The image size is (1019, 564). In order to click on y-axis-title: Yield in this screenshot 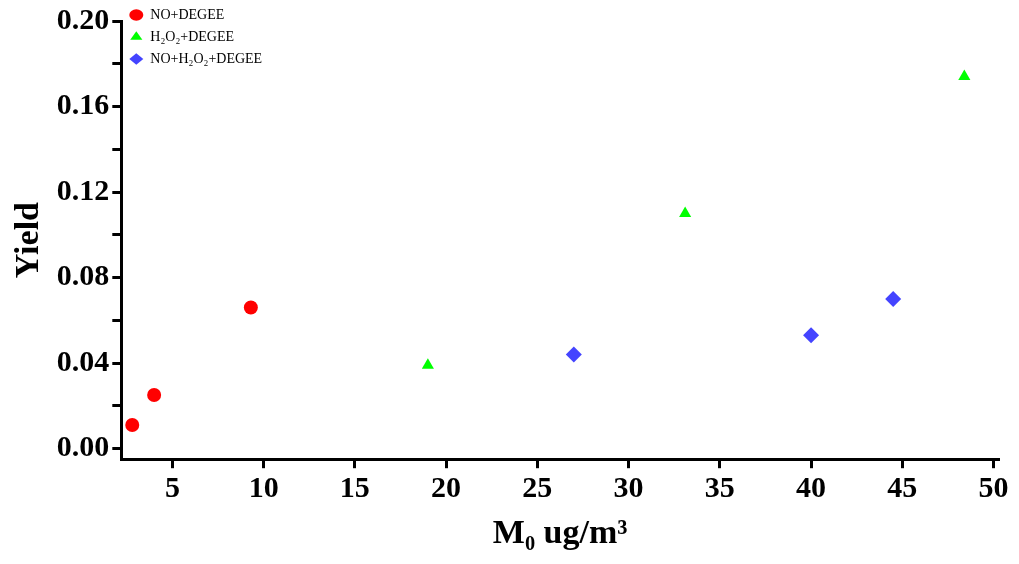, I will do `click(27, 240)`.